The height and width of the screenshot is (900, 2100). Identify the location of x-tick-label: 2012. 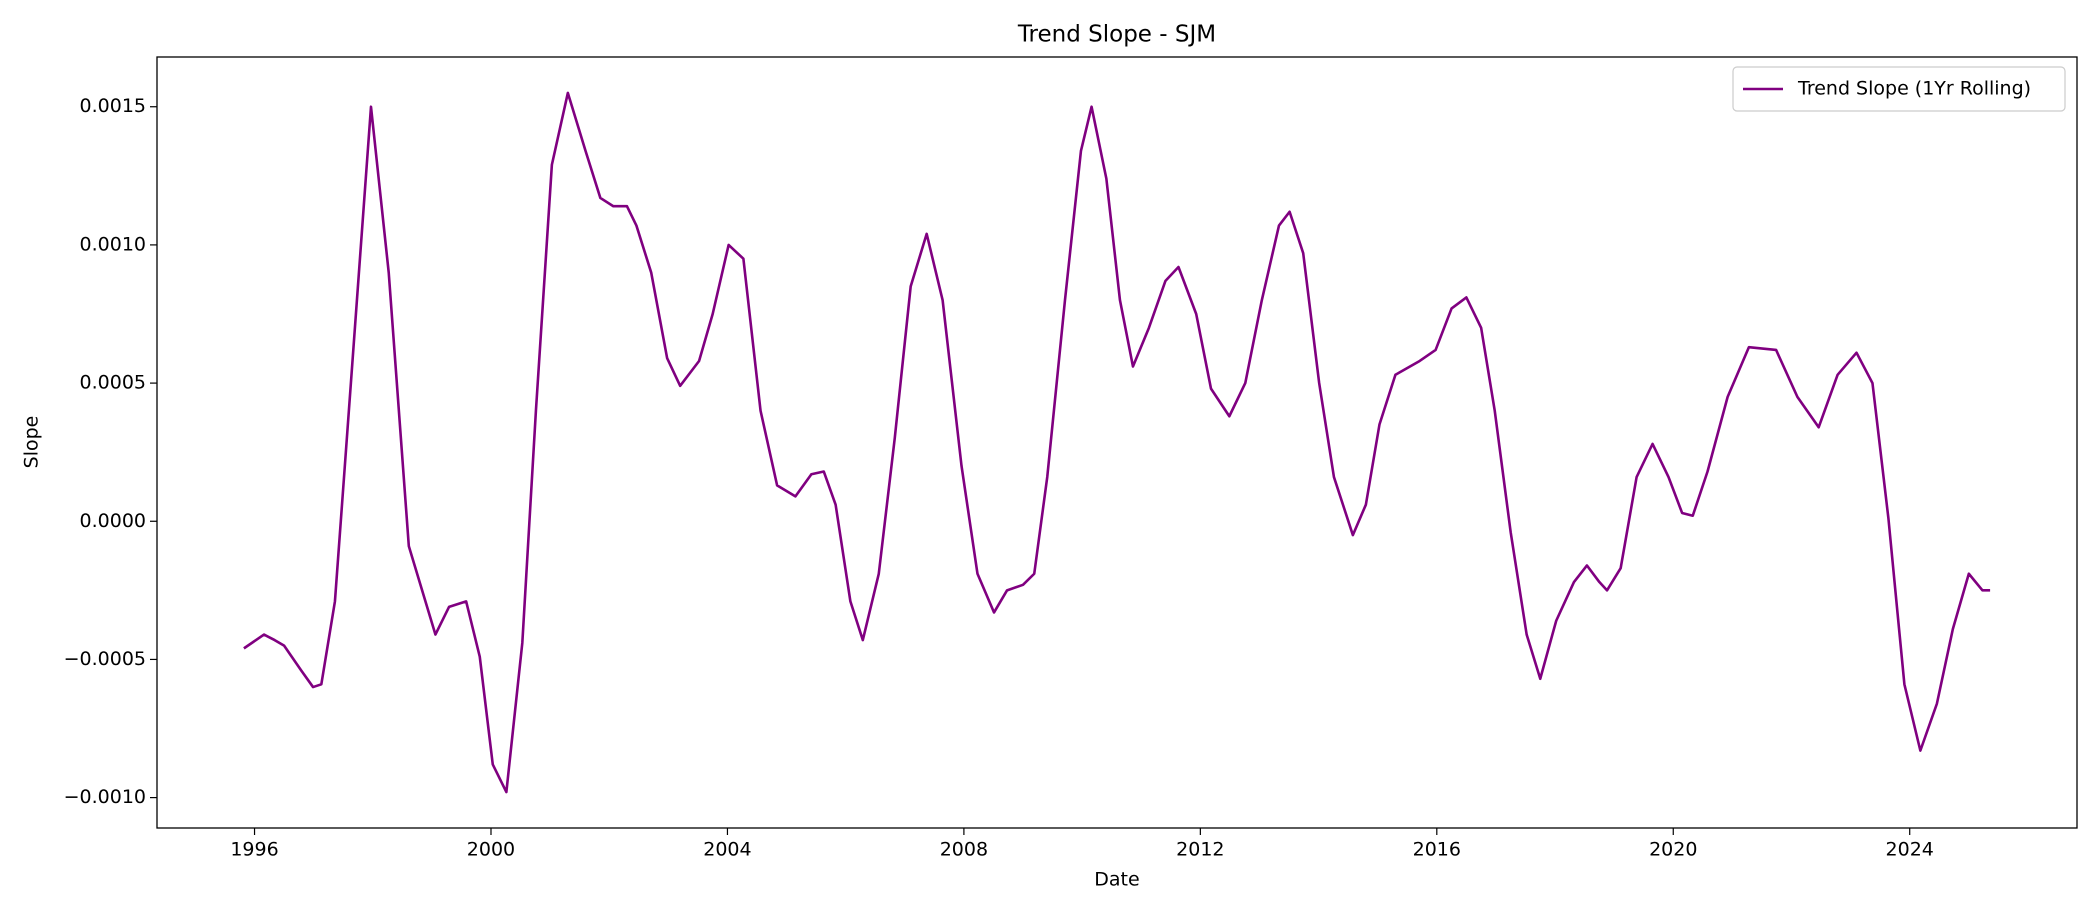
(1200, 850).